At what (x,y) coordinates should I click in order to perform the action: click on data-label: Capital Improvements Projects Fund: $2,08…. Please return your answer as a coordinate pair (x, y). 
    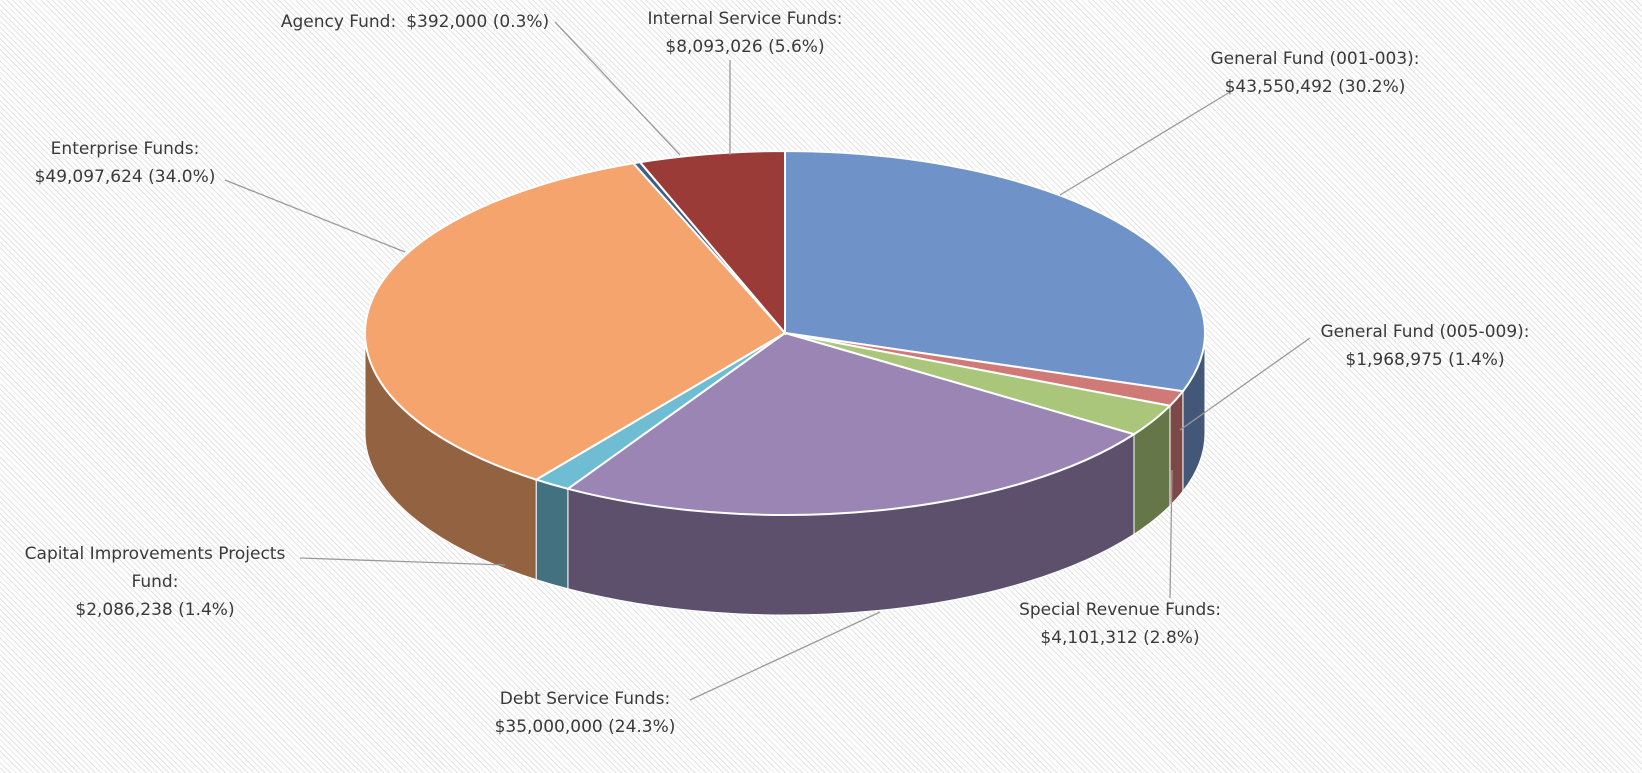
    Looking at the image, I should click on (155, 582).